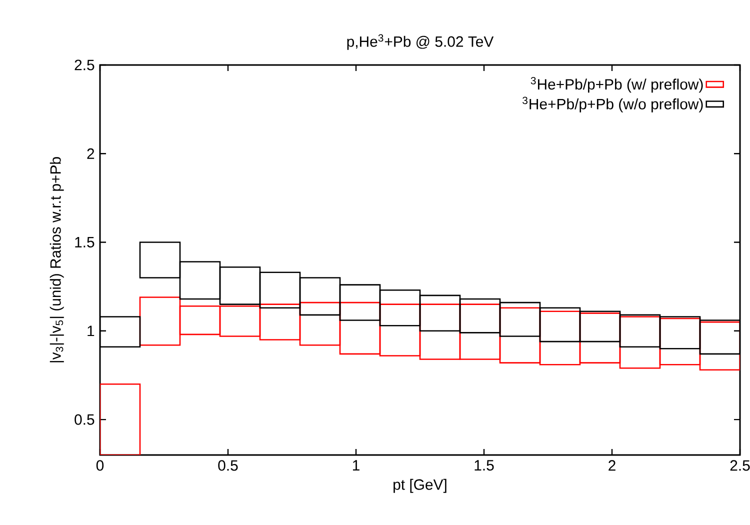 This screenshot has height=525, width=750. What do you see at coordinates (420, 42) in the screenshot?
I see `chart-title: p,He$^{3}$+Pb @ 5.02 TeV` at bounding box center [420, 42].